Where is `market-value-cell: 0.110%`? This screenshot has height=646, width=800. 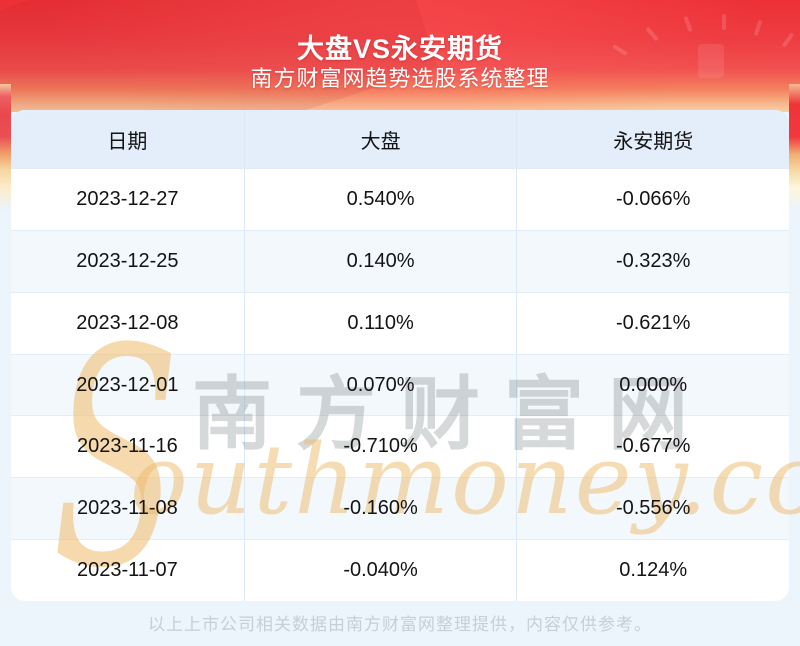
market-value-cell: 0.110% is located at coordinates (380, 323).